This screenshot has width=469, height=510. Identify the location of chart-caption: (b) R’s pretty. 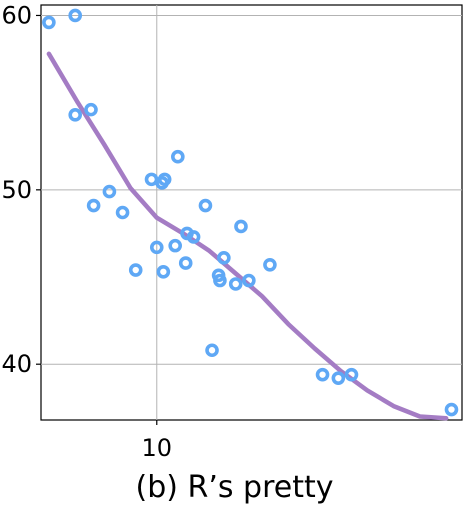
(234, 487).